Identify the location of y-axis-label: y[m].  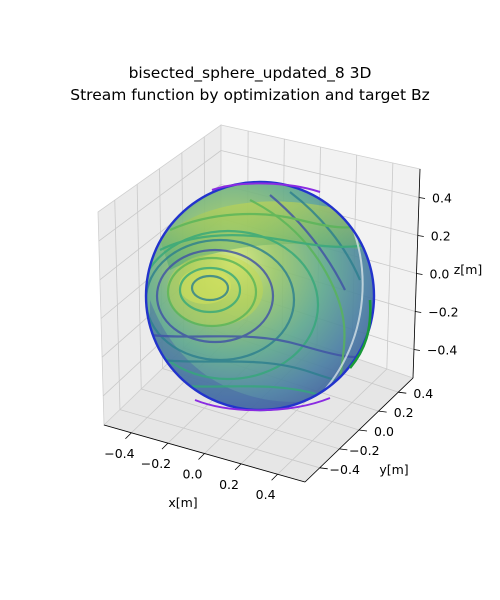
(393, 469).